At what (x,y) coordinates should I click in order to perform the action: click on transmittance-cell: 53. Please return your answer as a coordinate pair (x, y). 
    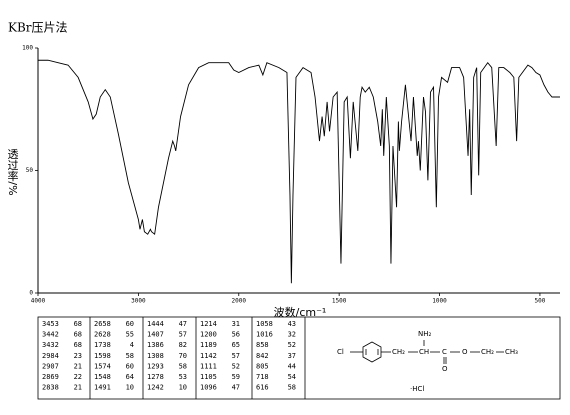
    Looking at the image, I should click on (183, 377).